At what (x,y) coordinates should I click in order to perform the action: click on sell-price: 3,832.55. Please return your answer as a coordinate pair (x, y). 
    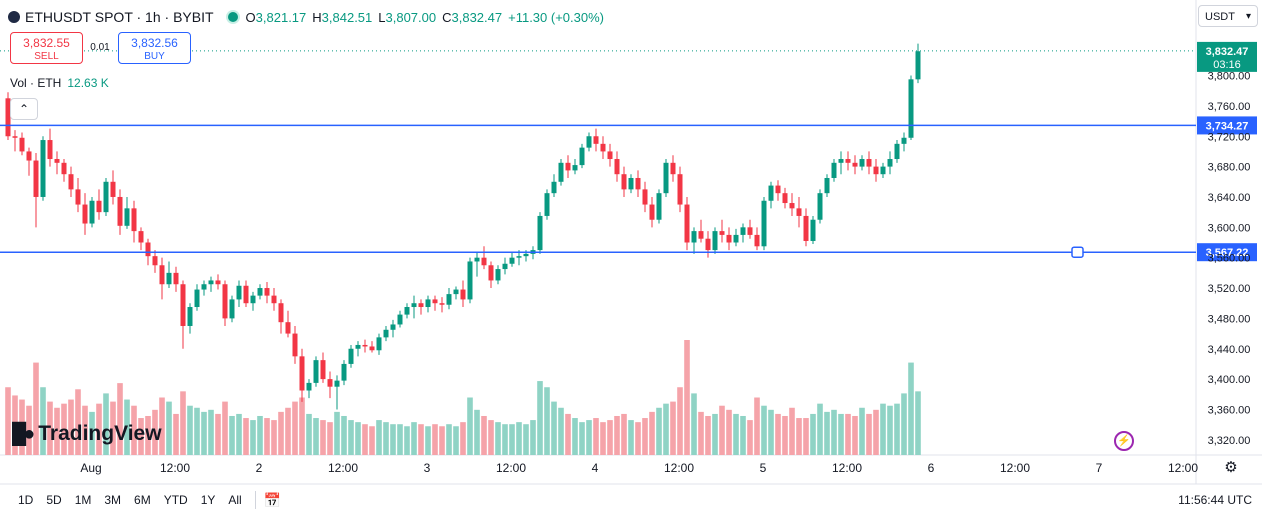
    Looking at the image, I should click on (46, 43).